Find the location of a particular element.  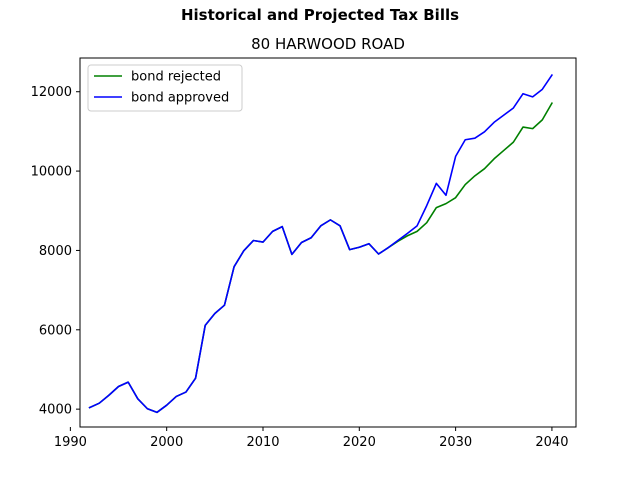

legend-label-0: bond rejected is located at coordinates (176, 77).